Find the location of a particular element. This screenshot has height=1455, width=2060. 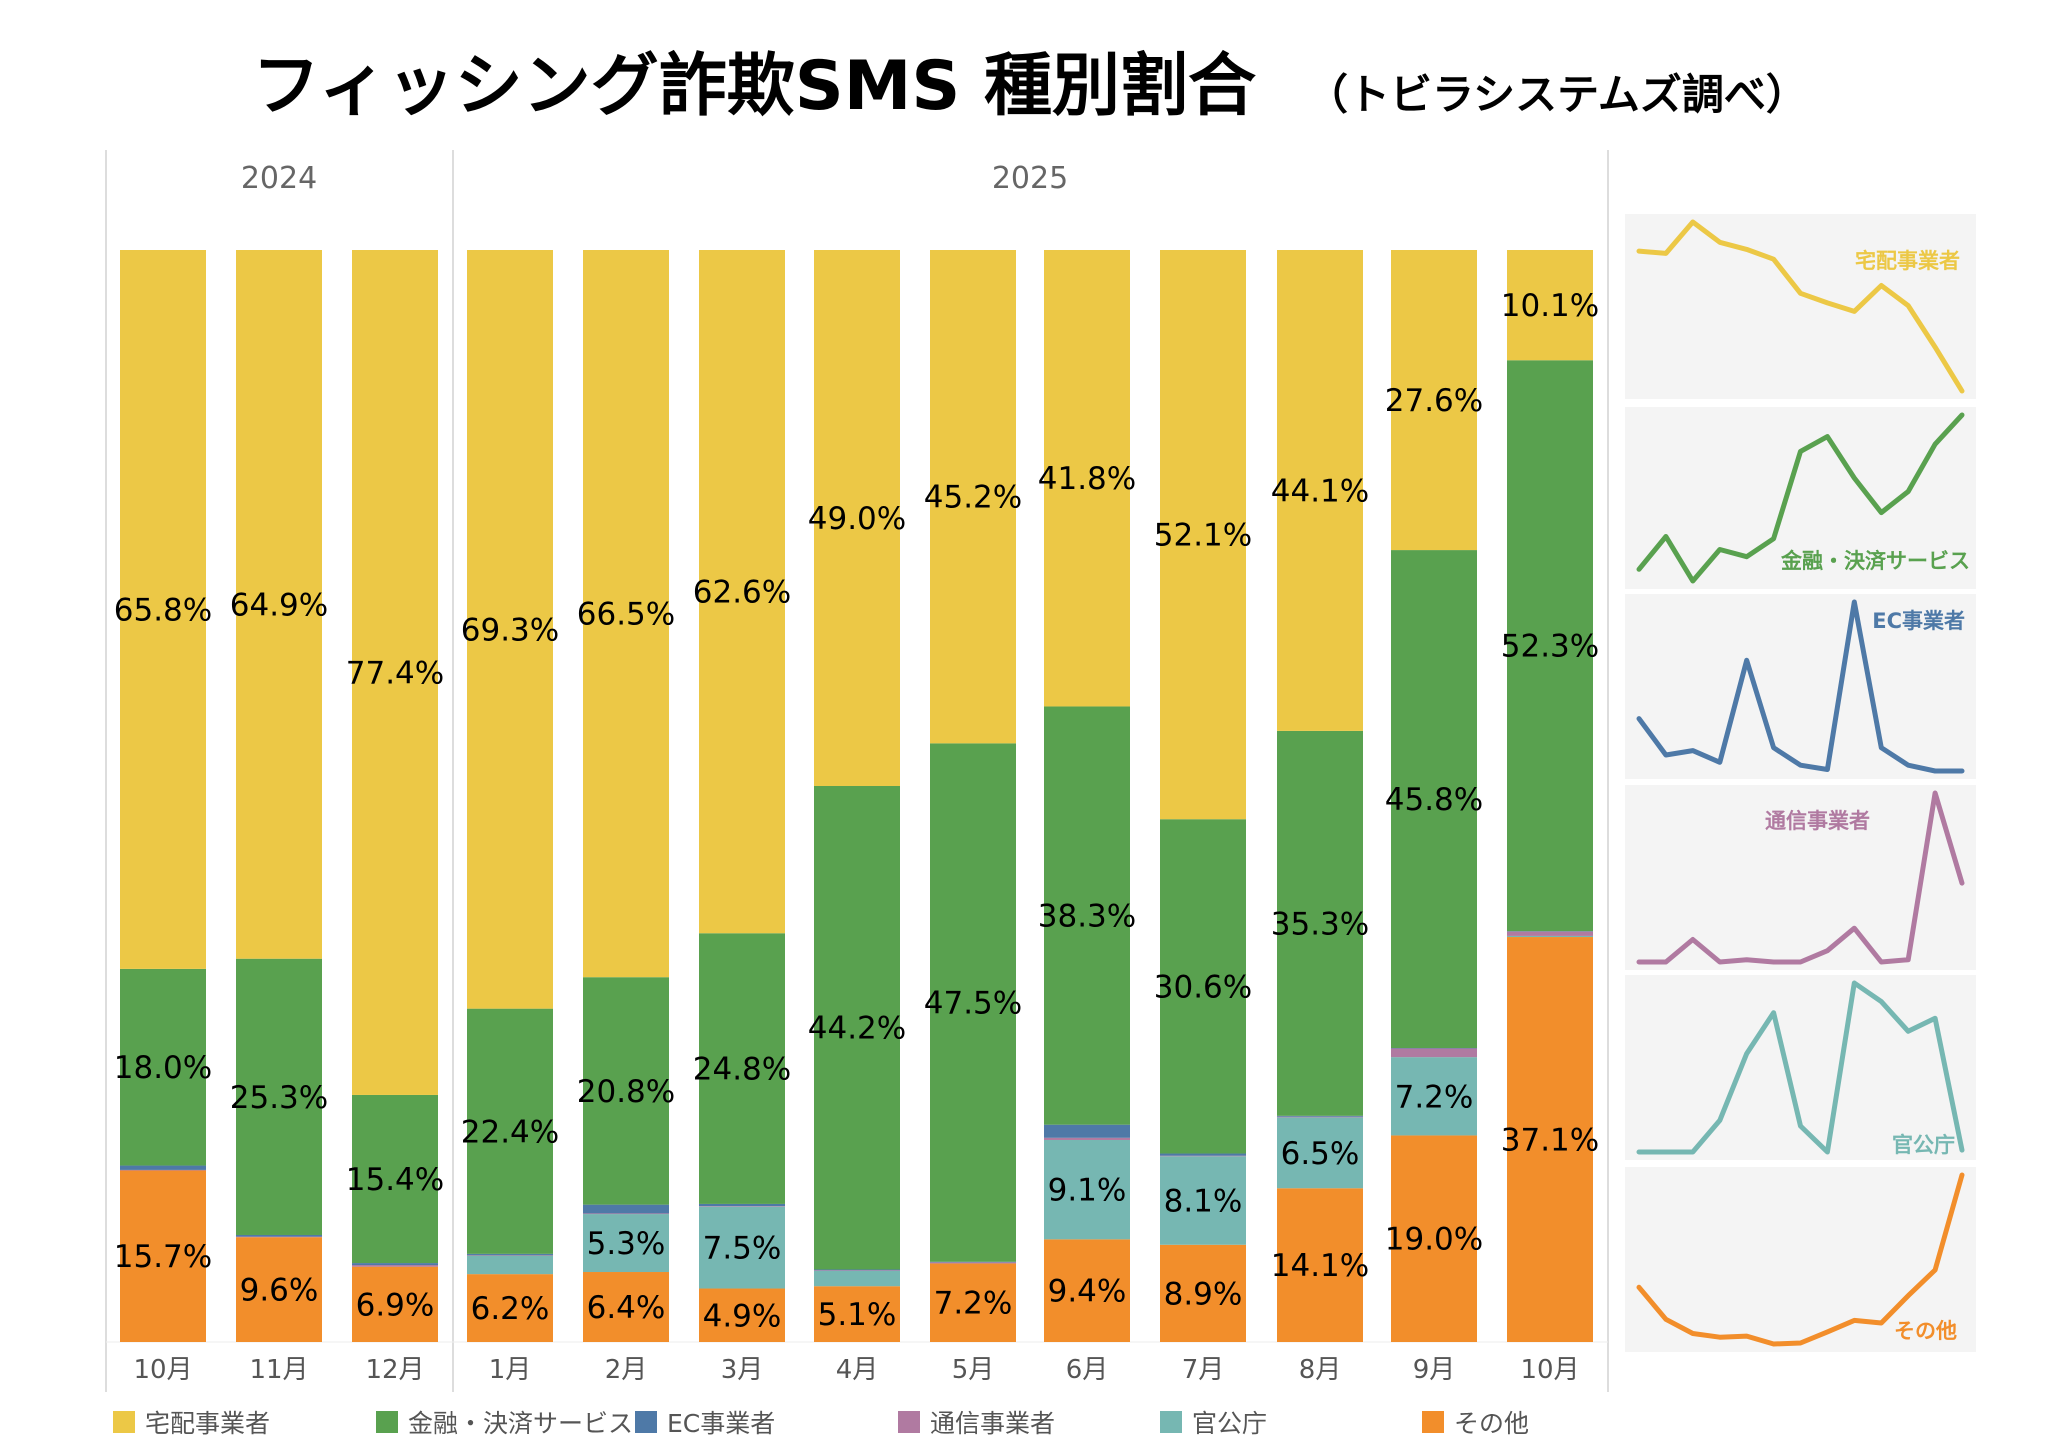

data-label: 30.6% is located at coordinates (1203, 987).